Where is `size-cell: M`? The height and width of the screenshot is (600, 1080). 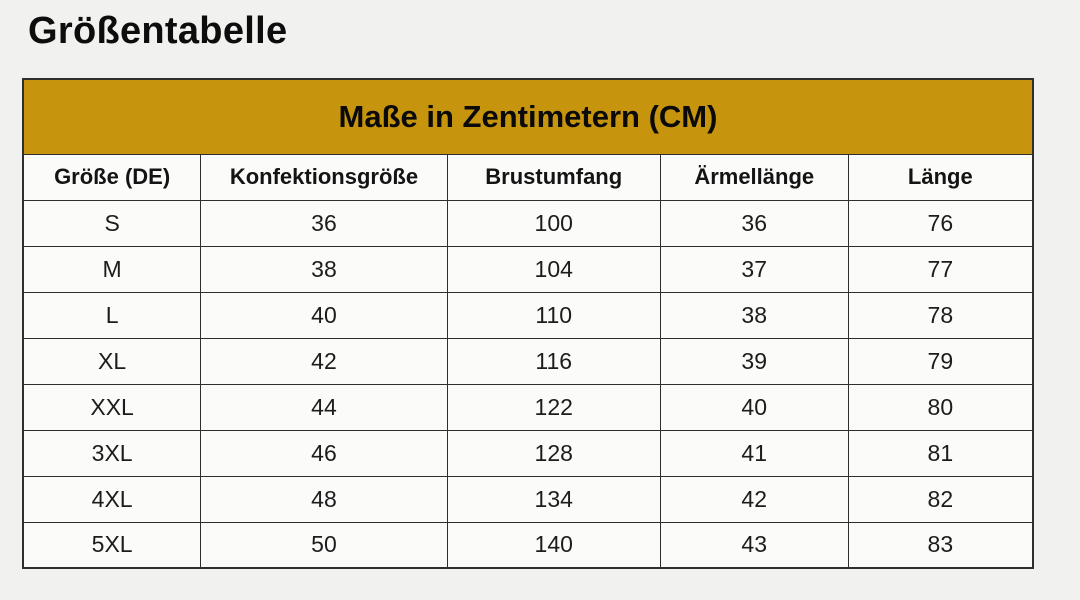 size-cell: M is located at coordinates (112, 269).